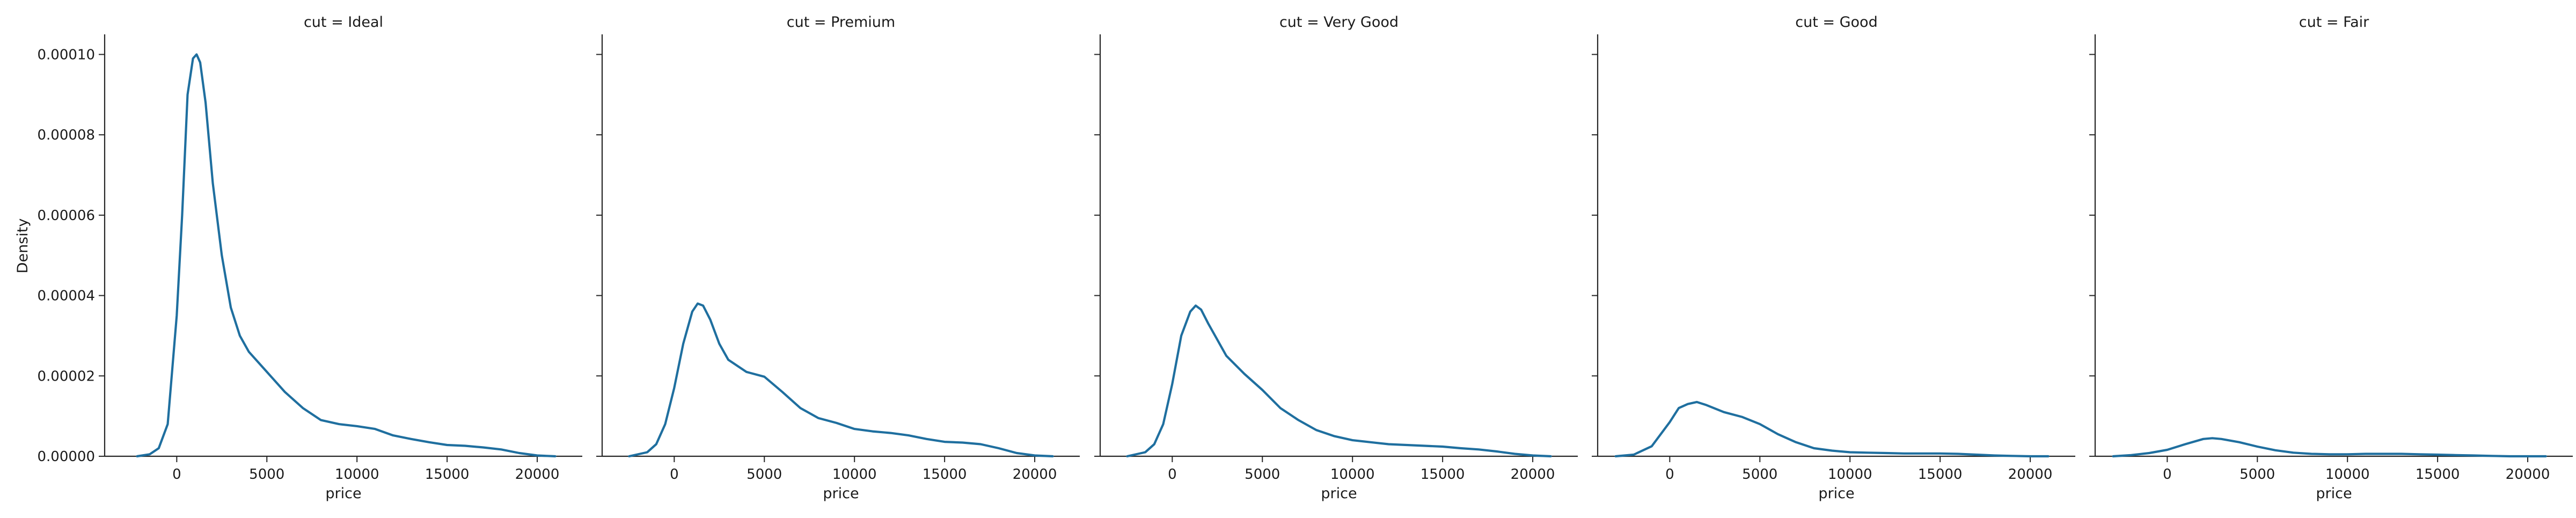 The image size is (2576, 518). Describe the element at coordinates (1836, 22) in the screenshot. I see `facet-title-3: cut = Good` at that location.